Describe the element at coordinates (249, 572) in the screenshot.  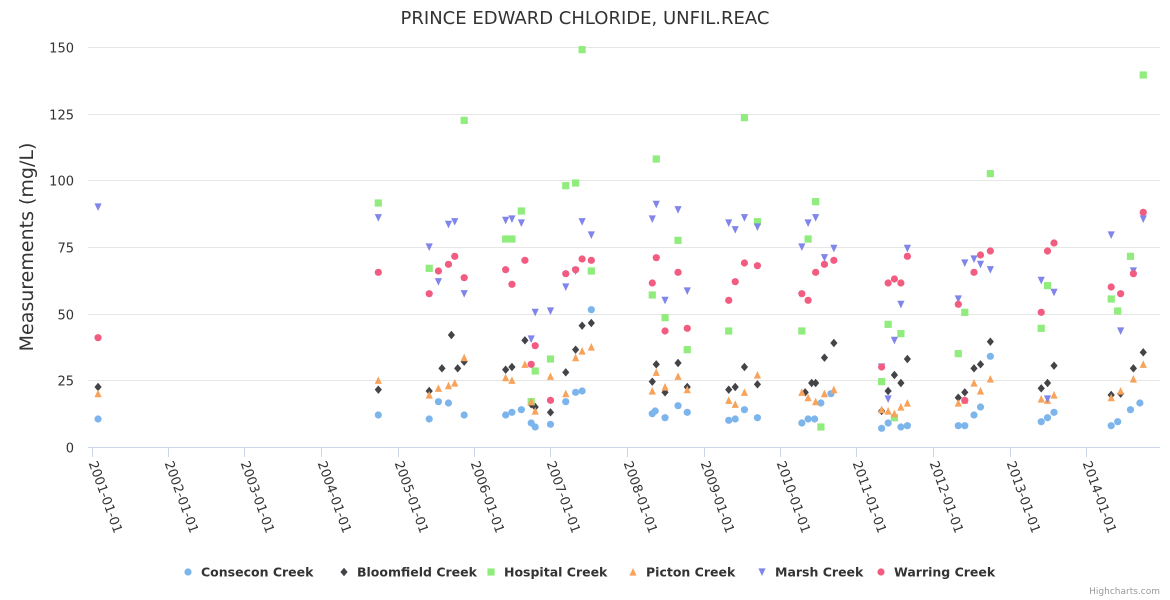
I see `legend-item: Consecon Creek` at that location.